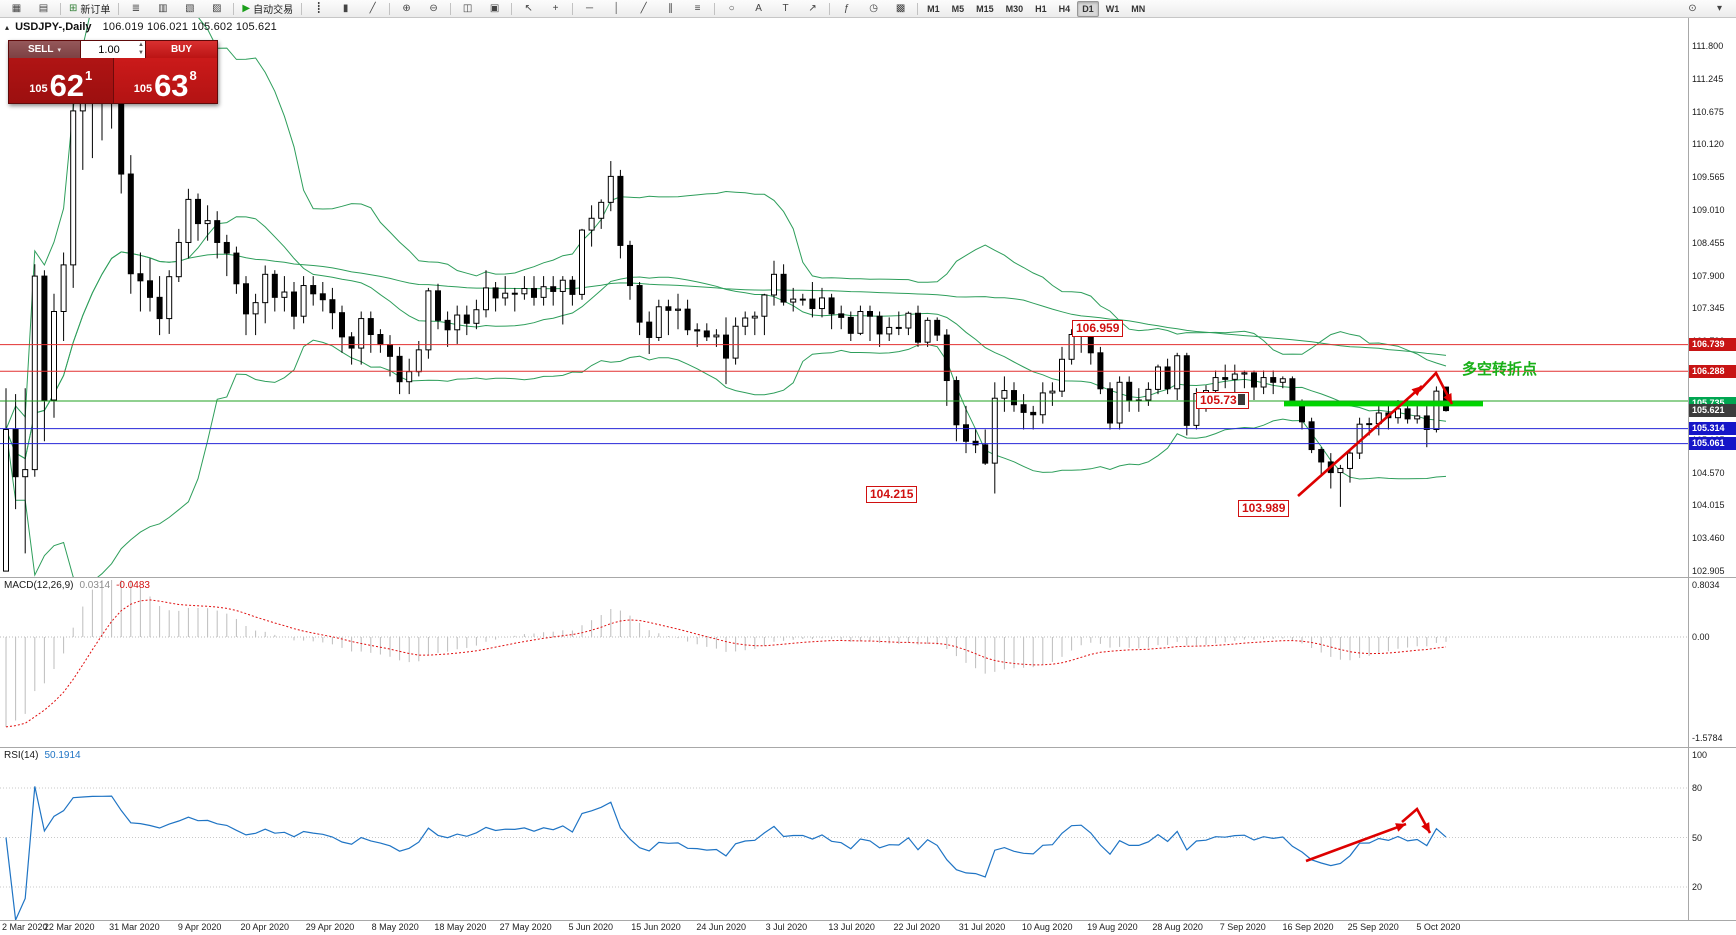  What do you see at coordinates (246, 8) in the screenshot?
I see `auto-trading-button-icon: ▶` at bounding box center [246, 8].